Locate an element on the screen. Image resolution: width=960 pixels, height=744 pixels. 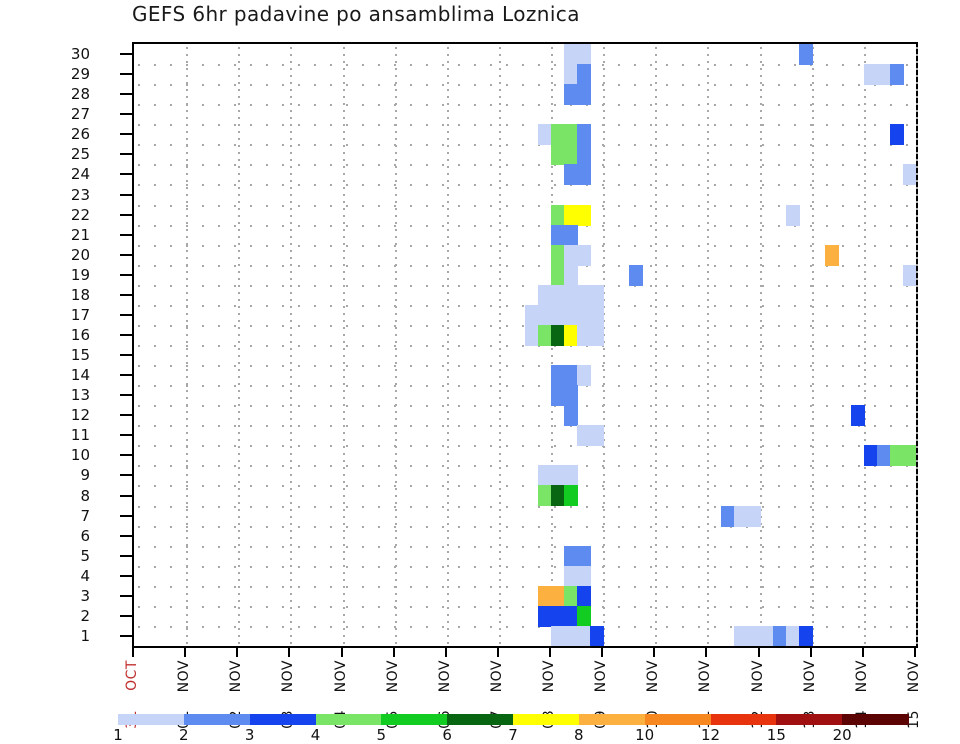
chart-title: GEFS 6hr padavine po ansamblima Loznica is located at coordinates (356, 14).